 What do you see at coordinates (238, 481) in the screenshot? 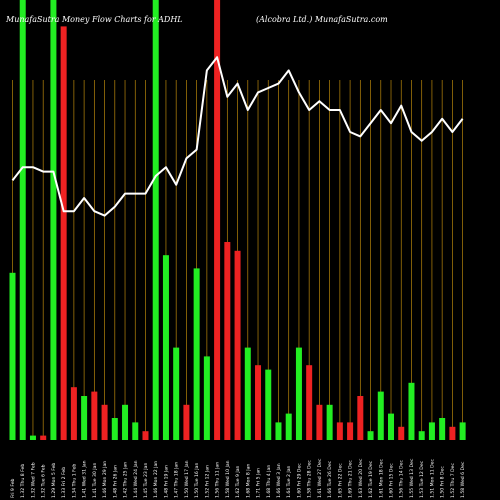
I see `x-tick-label: 1.62 Tue 9 Jan` at bounding box center [238, 481].